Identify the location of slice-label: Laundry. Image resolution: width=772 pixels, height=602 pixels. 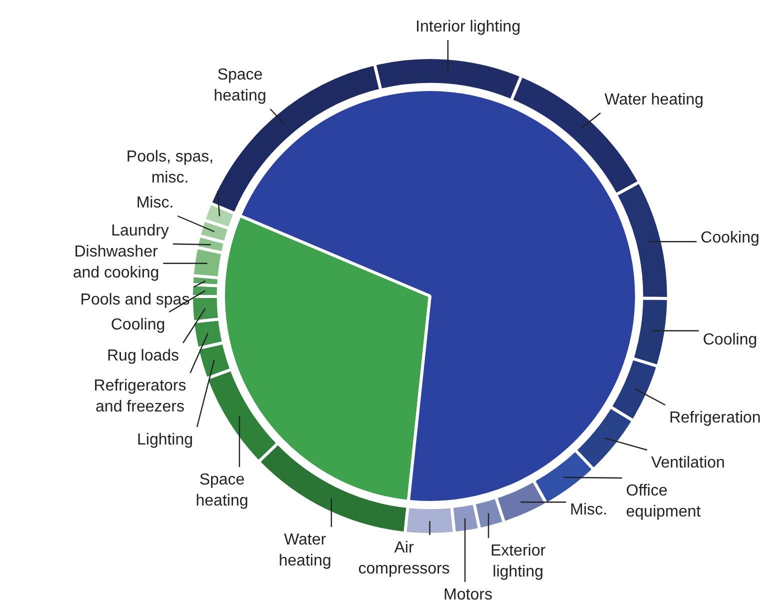
(140, 231).